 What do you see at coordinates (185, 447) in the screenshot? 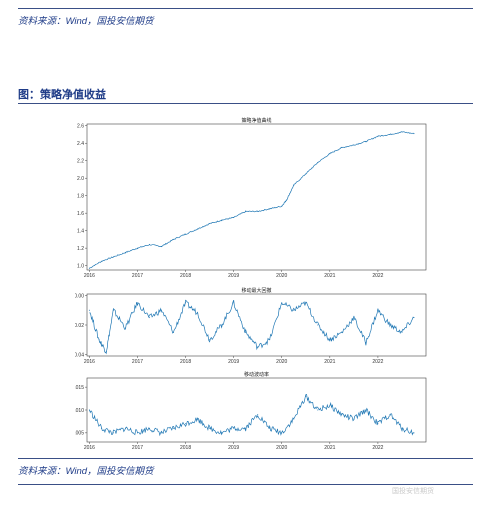
I see `x-tick-label: 2018` at bounding box center [185, 447].